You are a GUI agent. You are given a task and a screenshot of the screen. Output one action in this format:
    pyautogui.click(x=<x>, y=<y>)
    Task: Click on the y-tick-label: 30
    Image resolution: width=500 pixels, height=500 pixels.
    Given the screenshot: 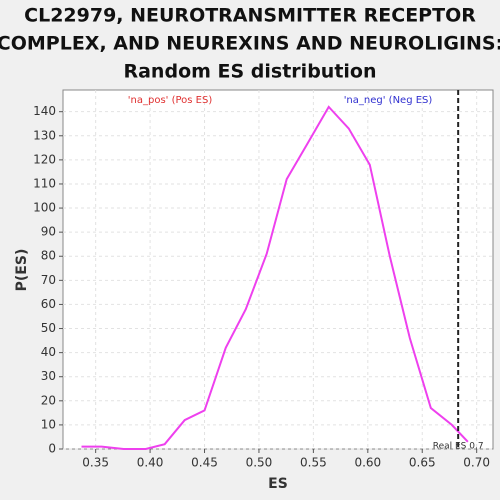 What is the action you would take?
    pyautogui.click(x=48, y=376)
    